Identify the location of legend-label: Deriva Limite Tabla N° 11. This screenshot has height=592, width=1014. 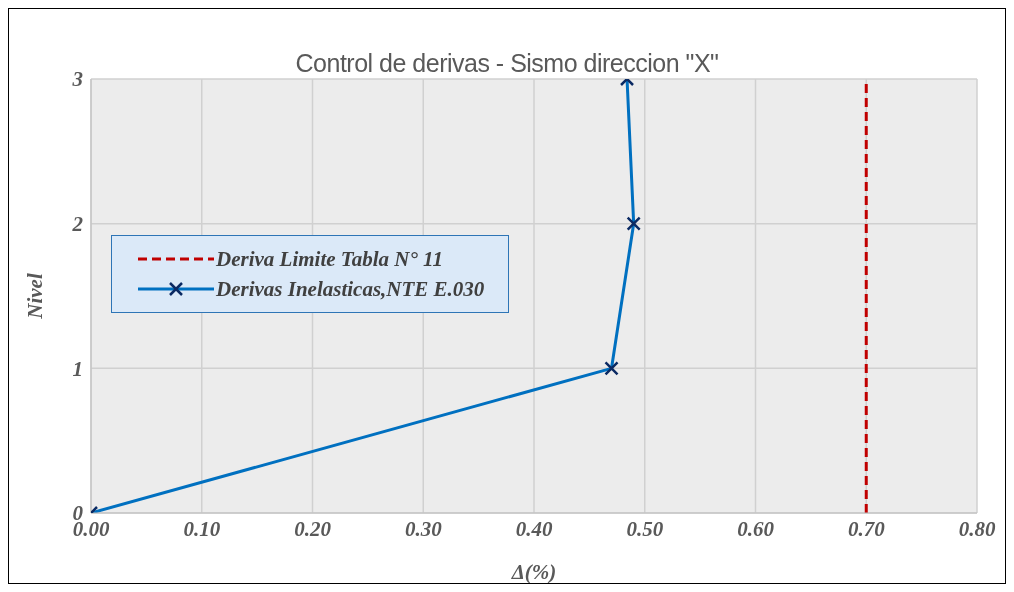
(329, 259).